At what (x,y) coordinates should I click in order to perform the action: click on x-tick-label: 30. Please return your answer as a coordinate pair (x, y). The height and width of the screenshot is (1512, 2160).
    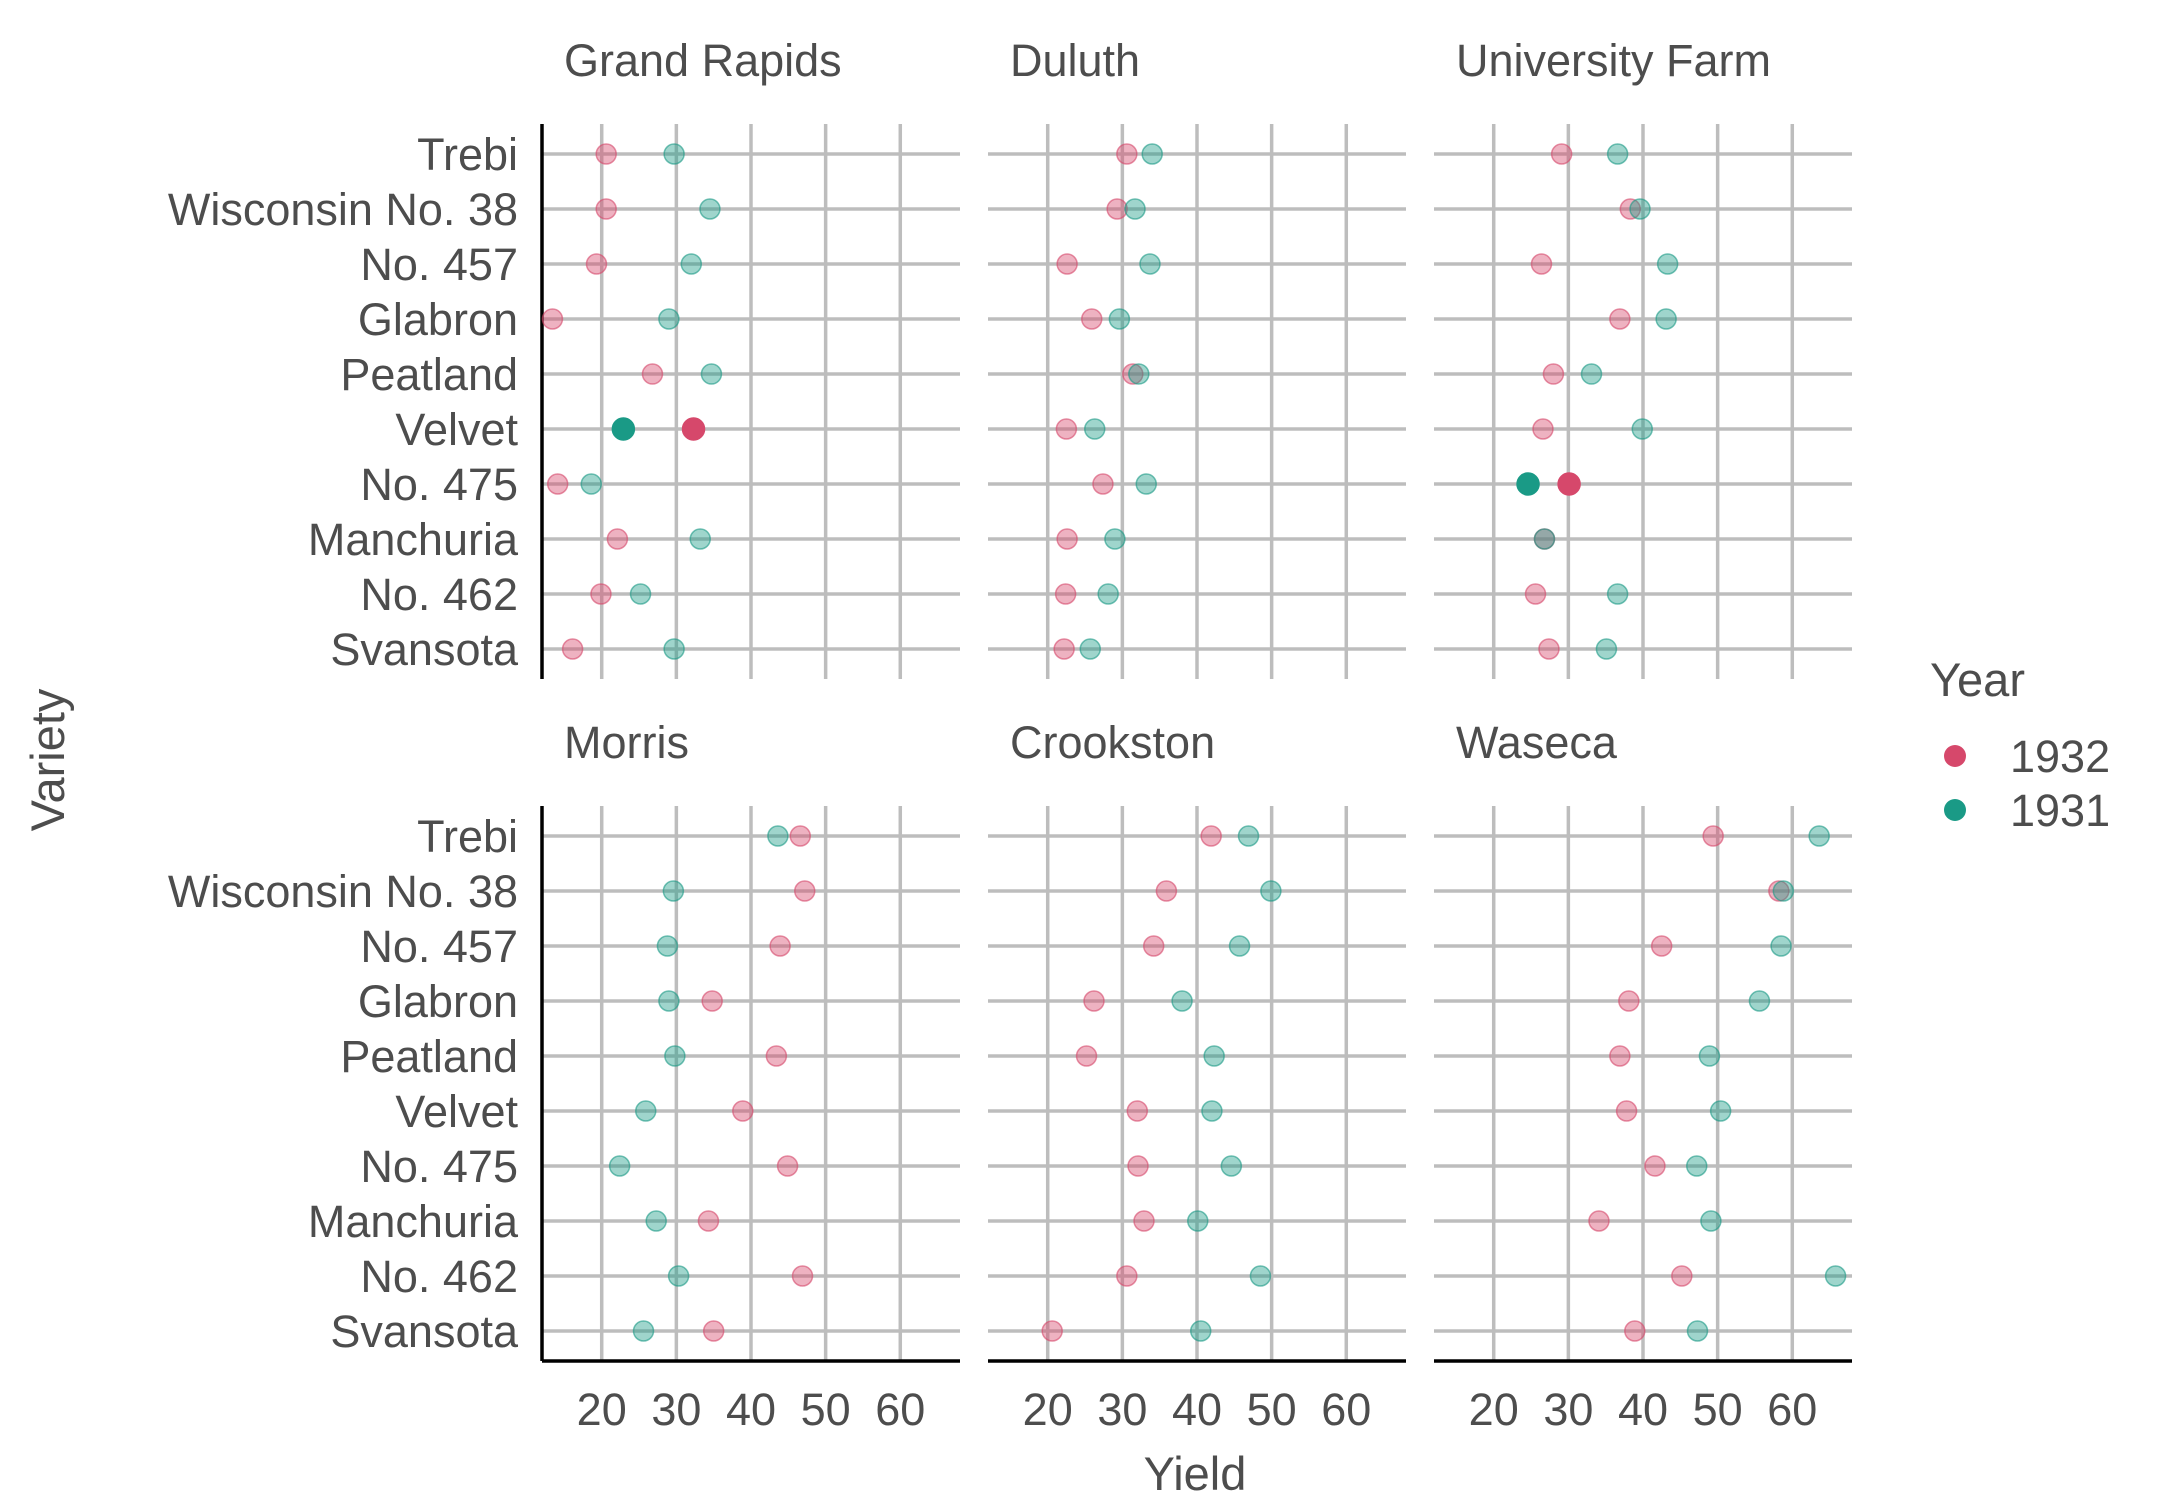
    Looking at the image, I should click on (676, 1409).